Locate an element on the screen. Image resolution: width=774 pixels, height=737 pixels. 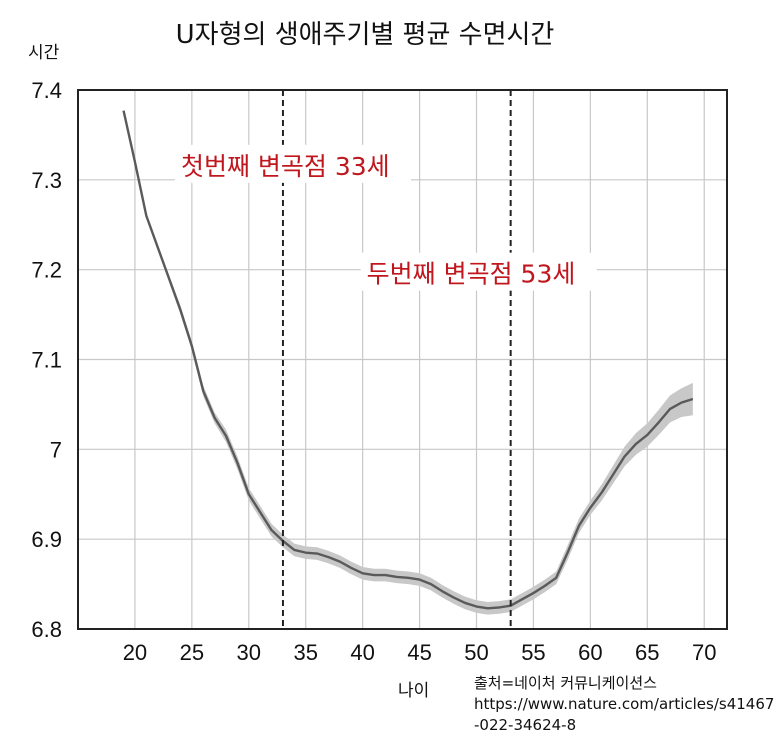
y-tick-label: 7.1 is located at coordinates (46, 360).